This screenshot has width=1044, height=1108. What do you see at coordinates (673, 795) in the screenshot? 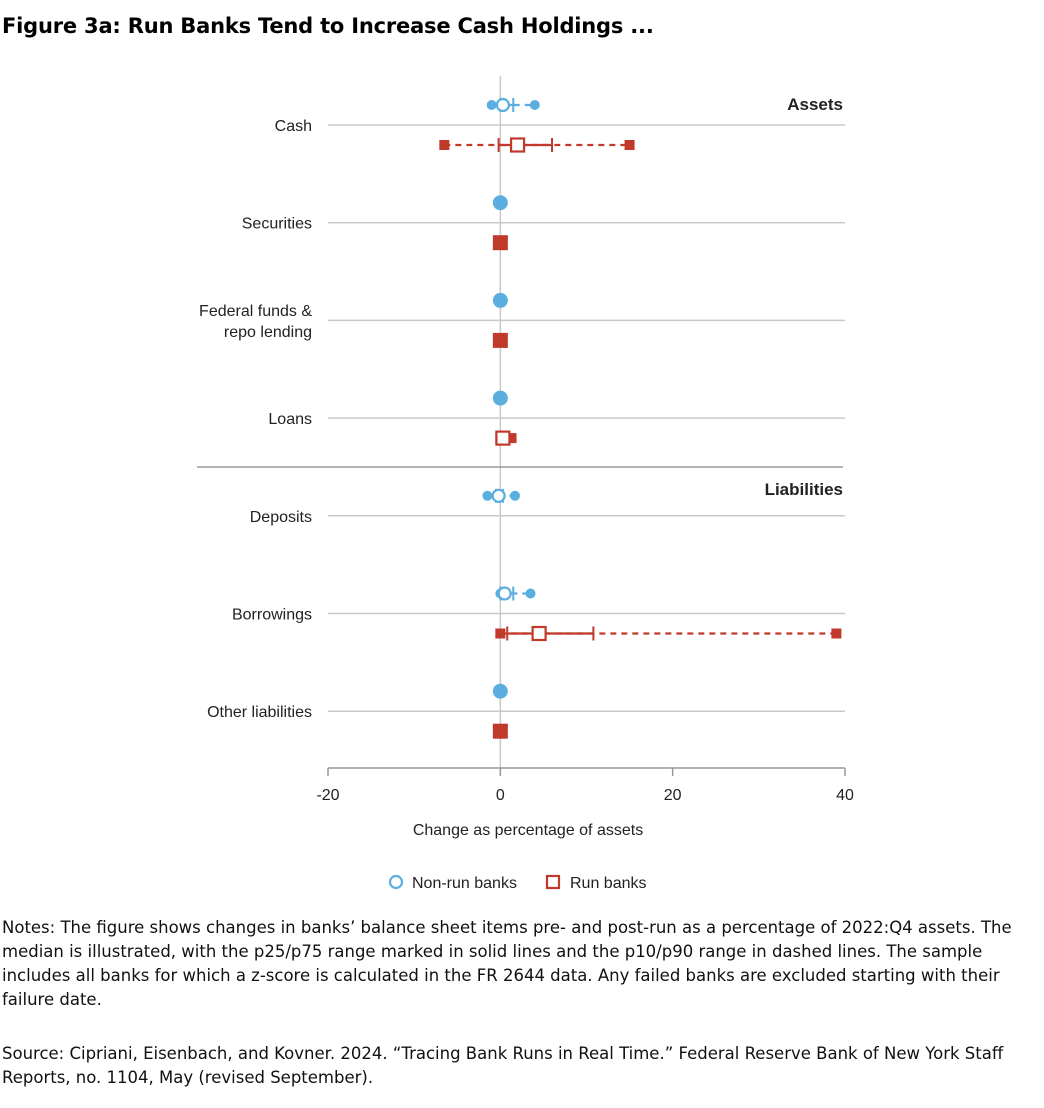
I see `x-tick-label: 20` at bounding box center [673, 795].